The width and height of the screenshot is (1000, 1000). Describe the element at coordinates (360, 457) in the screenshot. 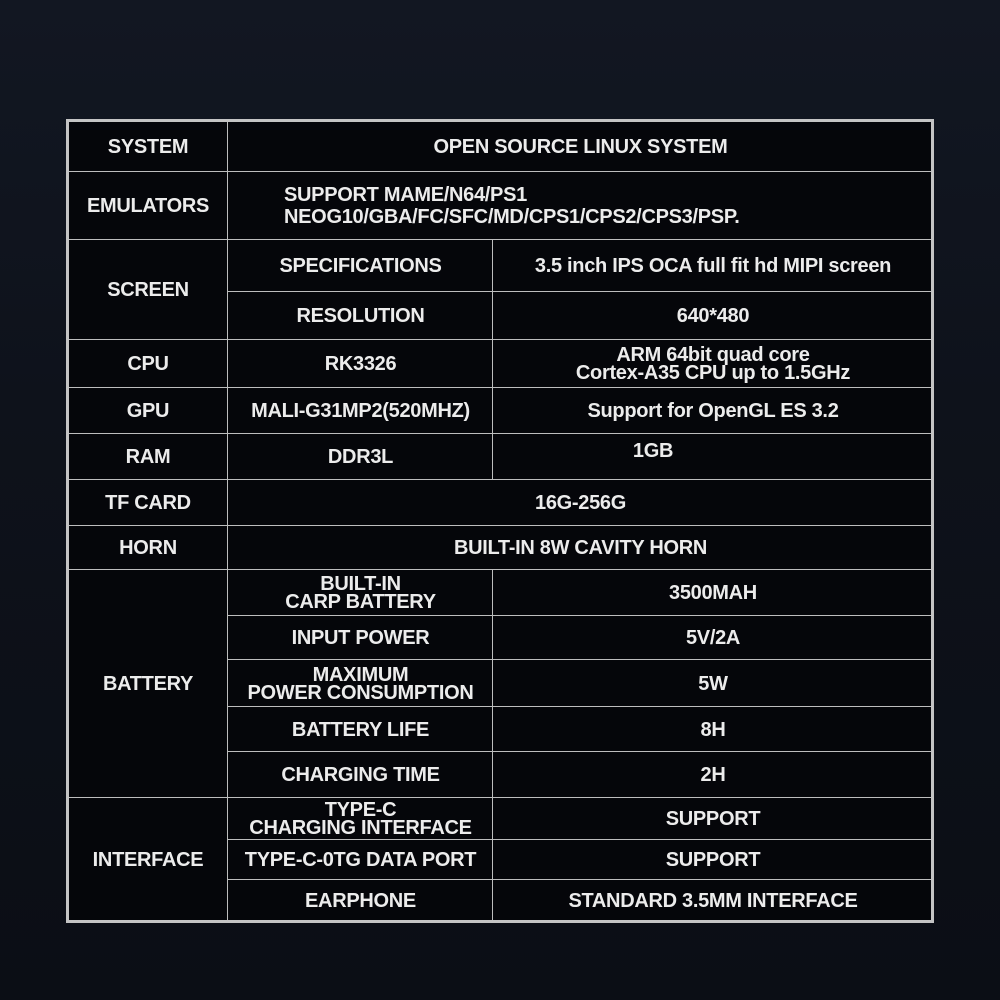

I see `ram-model: DDR3L` at that location.